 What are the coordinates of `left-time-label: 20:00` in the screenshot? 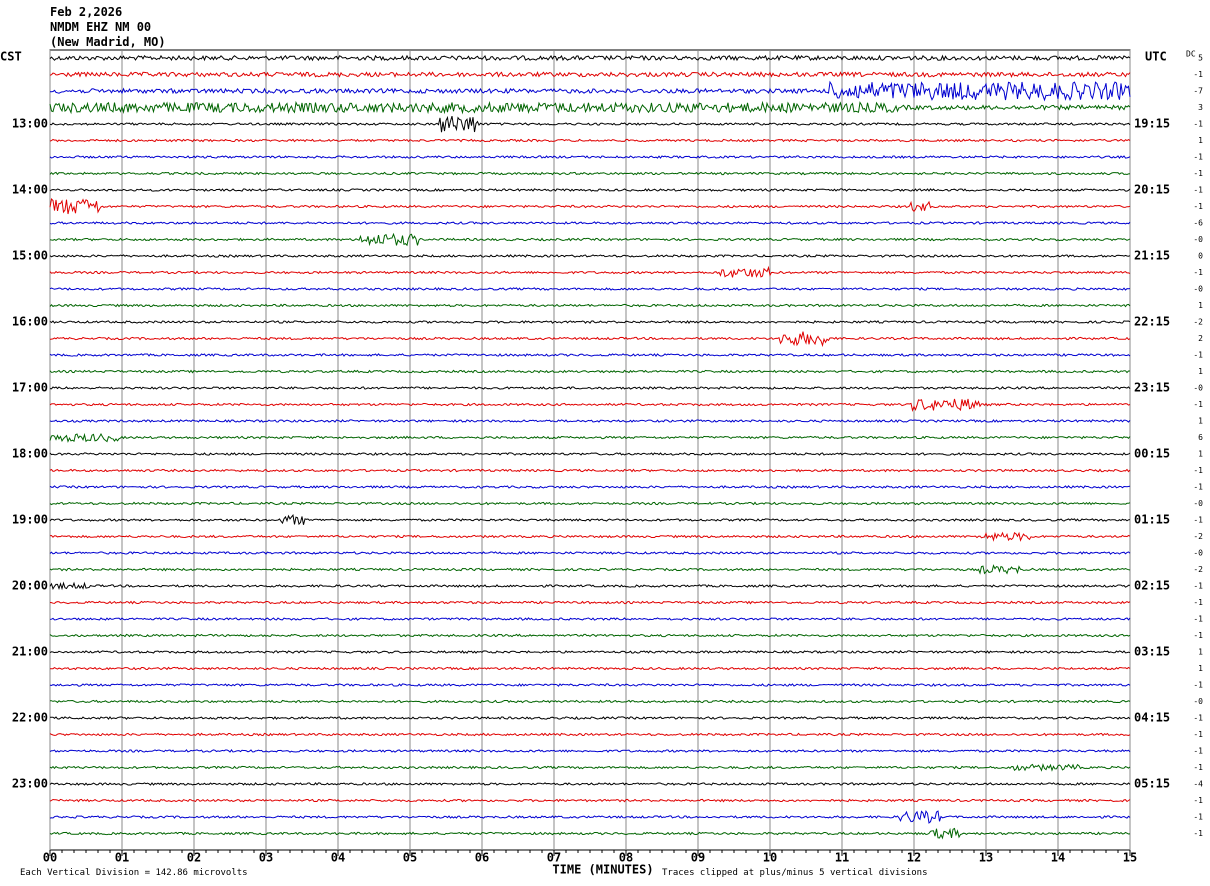 It's located at (30, 586).